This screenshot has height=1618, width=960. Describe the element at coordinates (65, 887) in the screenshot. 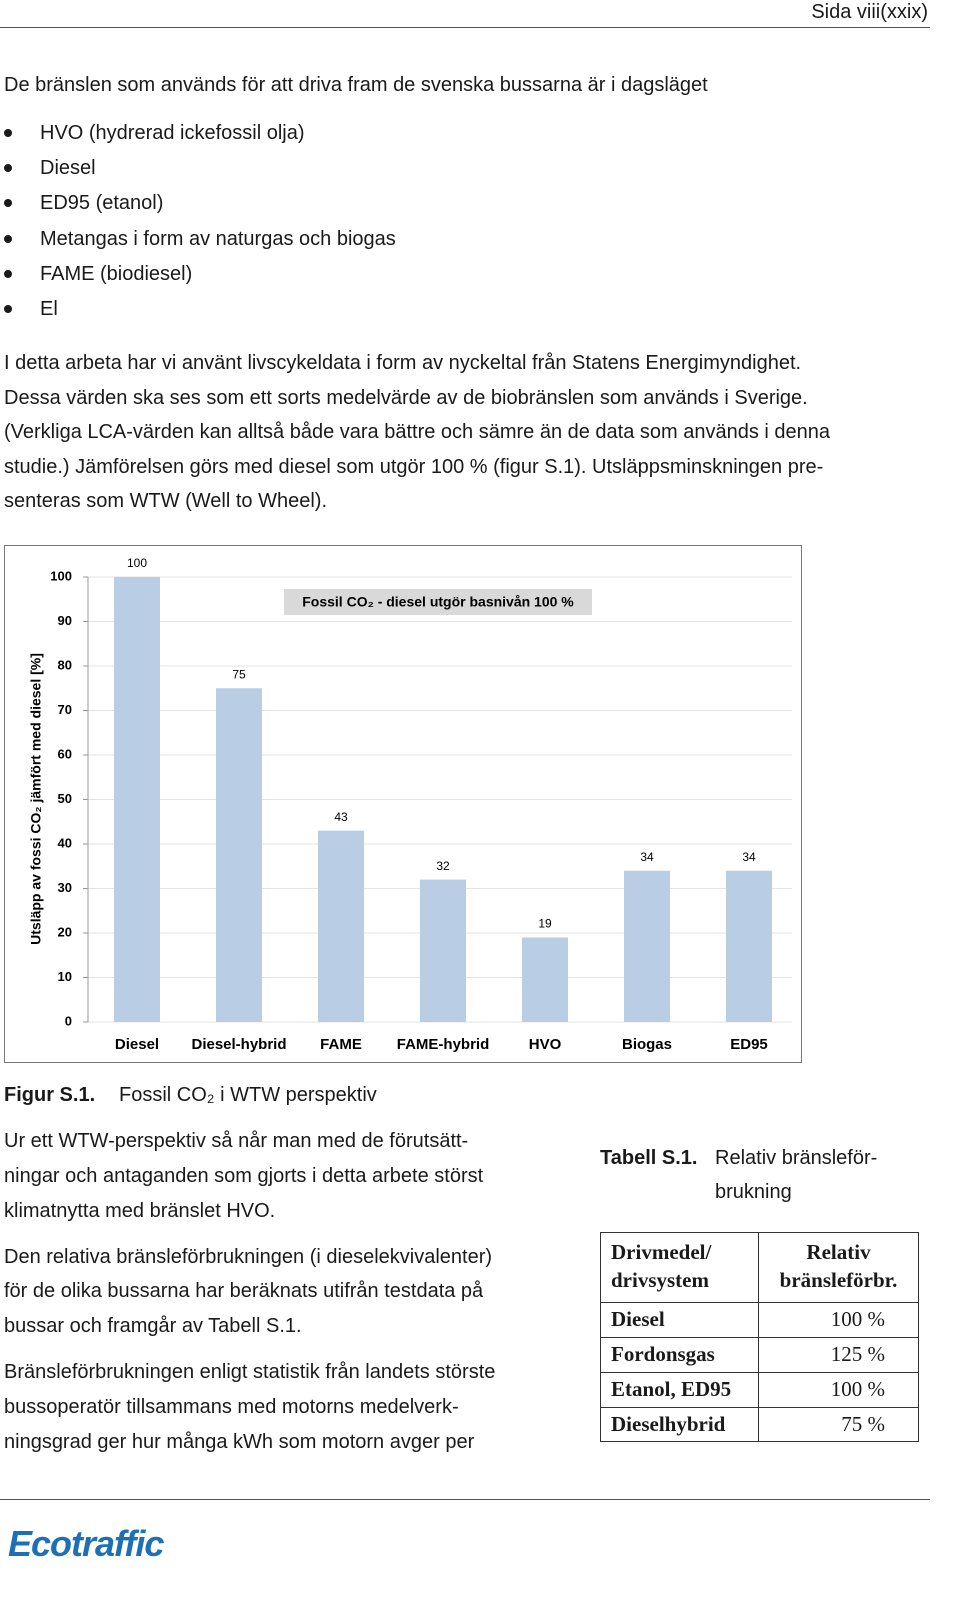

I see `y-tick-label: 30` at that location.